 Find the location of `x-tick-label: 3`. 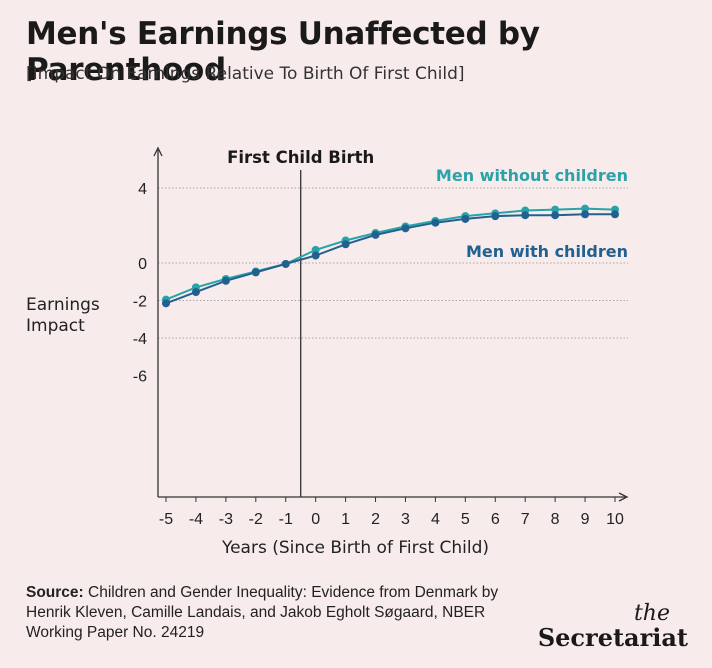

x-tick-label: 3 is located at coordinates (405, 519).